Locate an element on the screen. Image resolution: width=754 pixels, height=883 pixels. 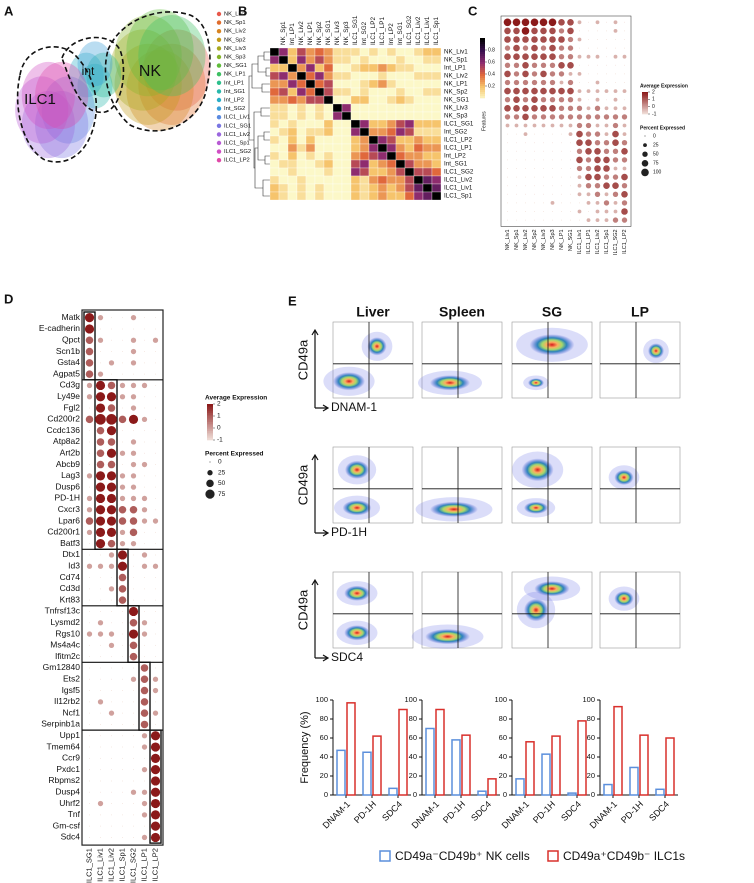
column-label: ILC1_LP2 is located at coordinates (625, 241).